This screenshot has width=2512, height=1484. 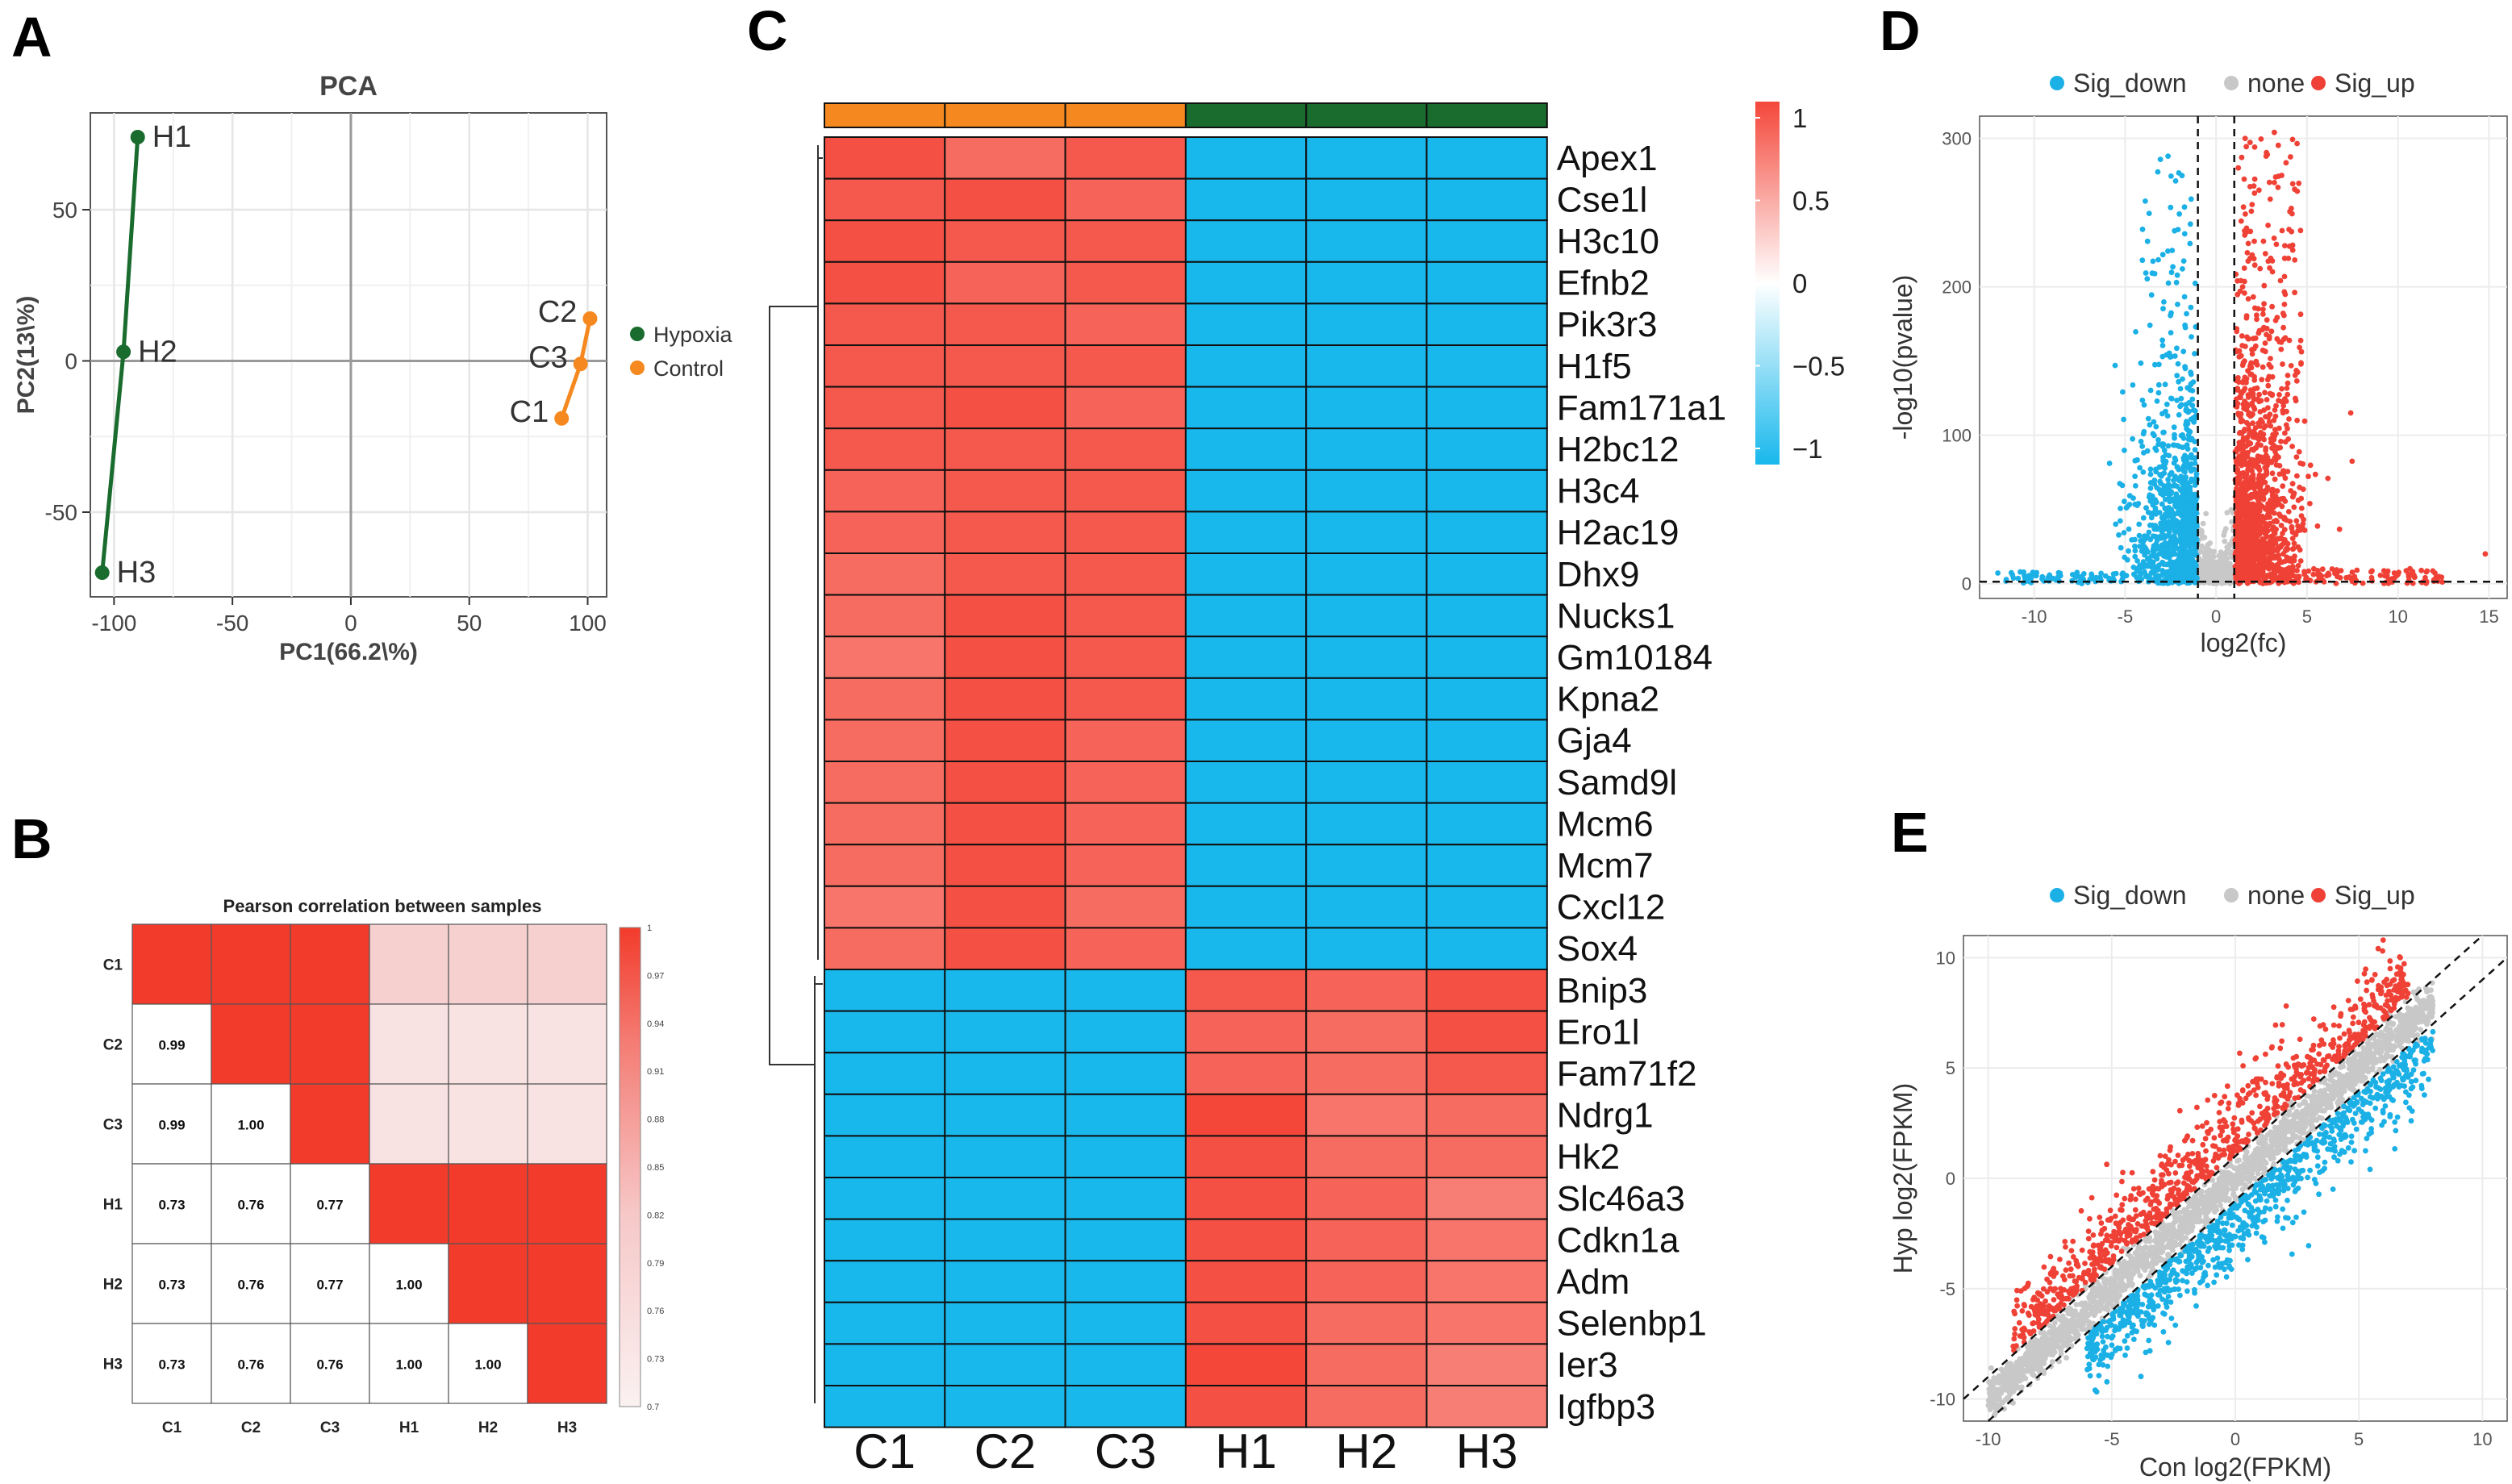 I want to click on pca-point-label: C1, so click(x=529, y=412).